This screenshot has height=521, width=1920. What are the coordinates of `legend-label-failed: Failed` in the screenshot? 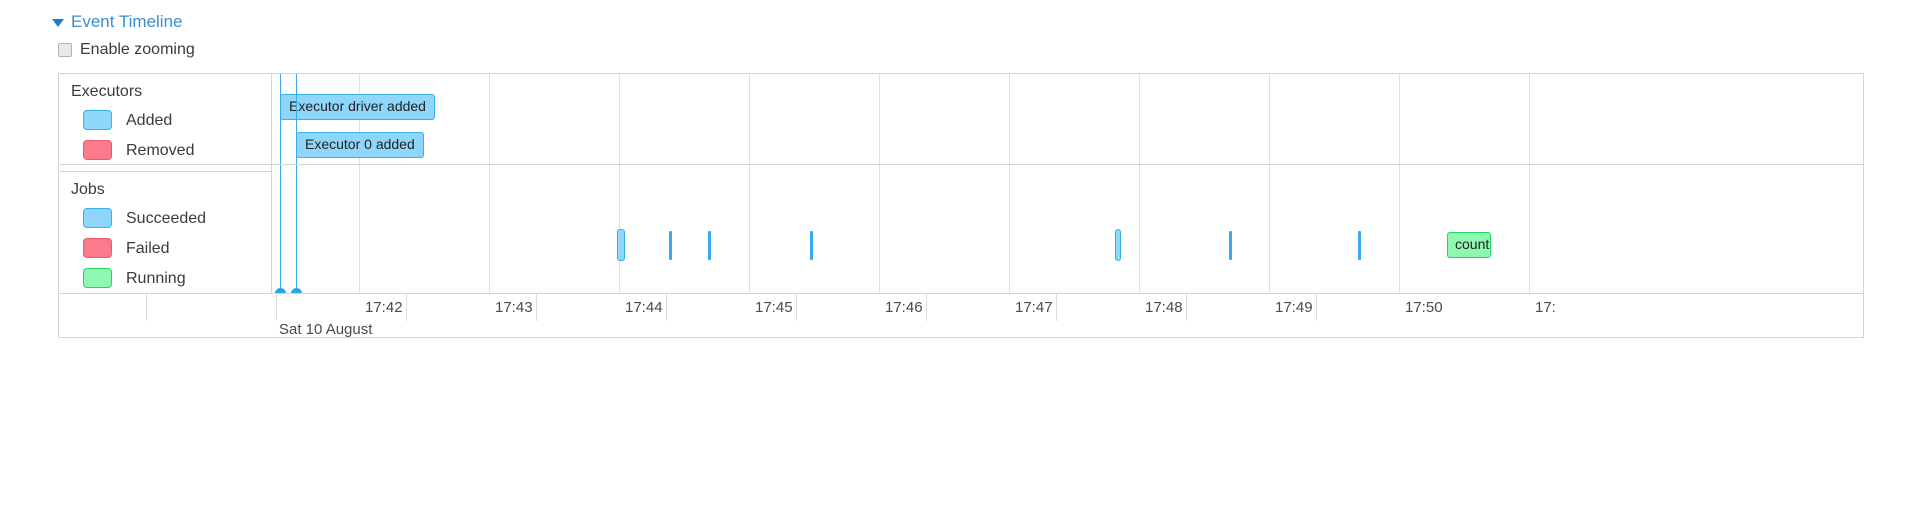 It's located at (148, 248).